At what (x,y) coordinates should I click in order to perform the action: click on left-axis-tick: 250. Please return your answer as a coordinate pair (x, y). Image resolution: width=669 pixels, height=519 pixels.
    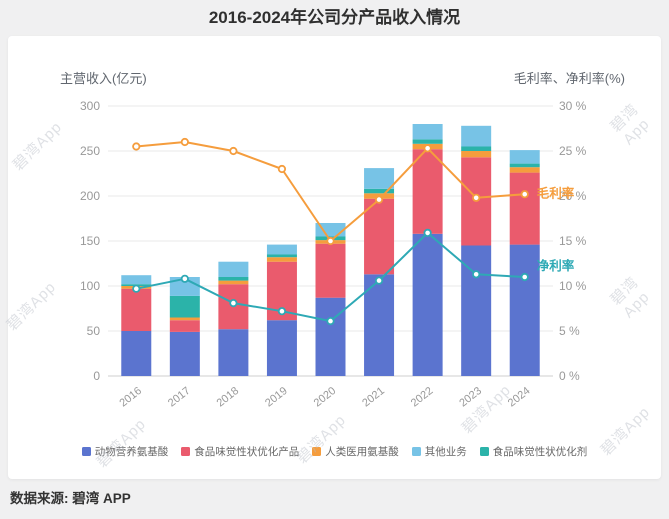
    Looking at the image, I should click on (90, 151).